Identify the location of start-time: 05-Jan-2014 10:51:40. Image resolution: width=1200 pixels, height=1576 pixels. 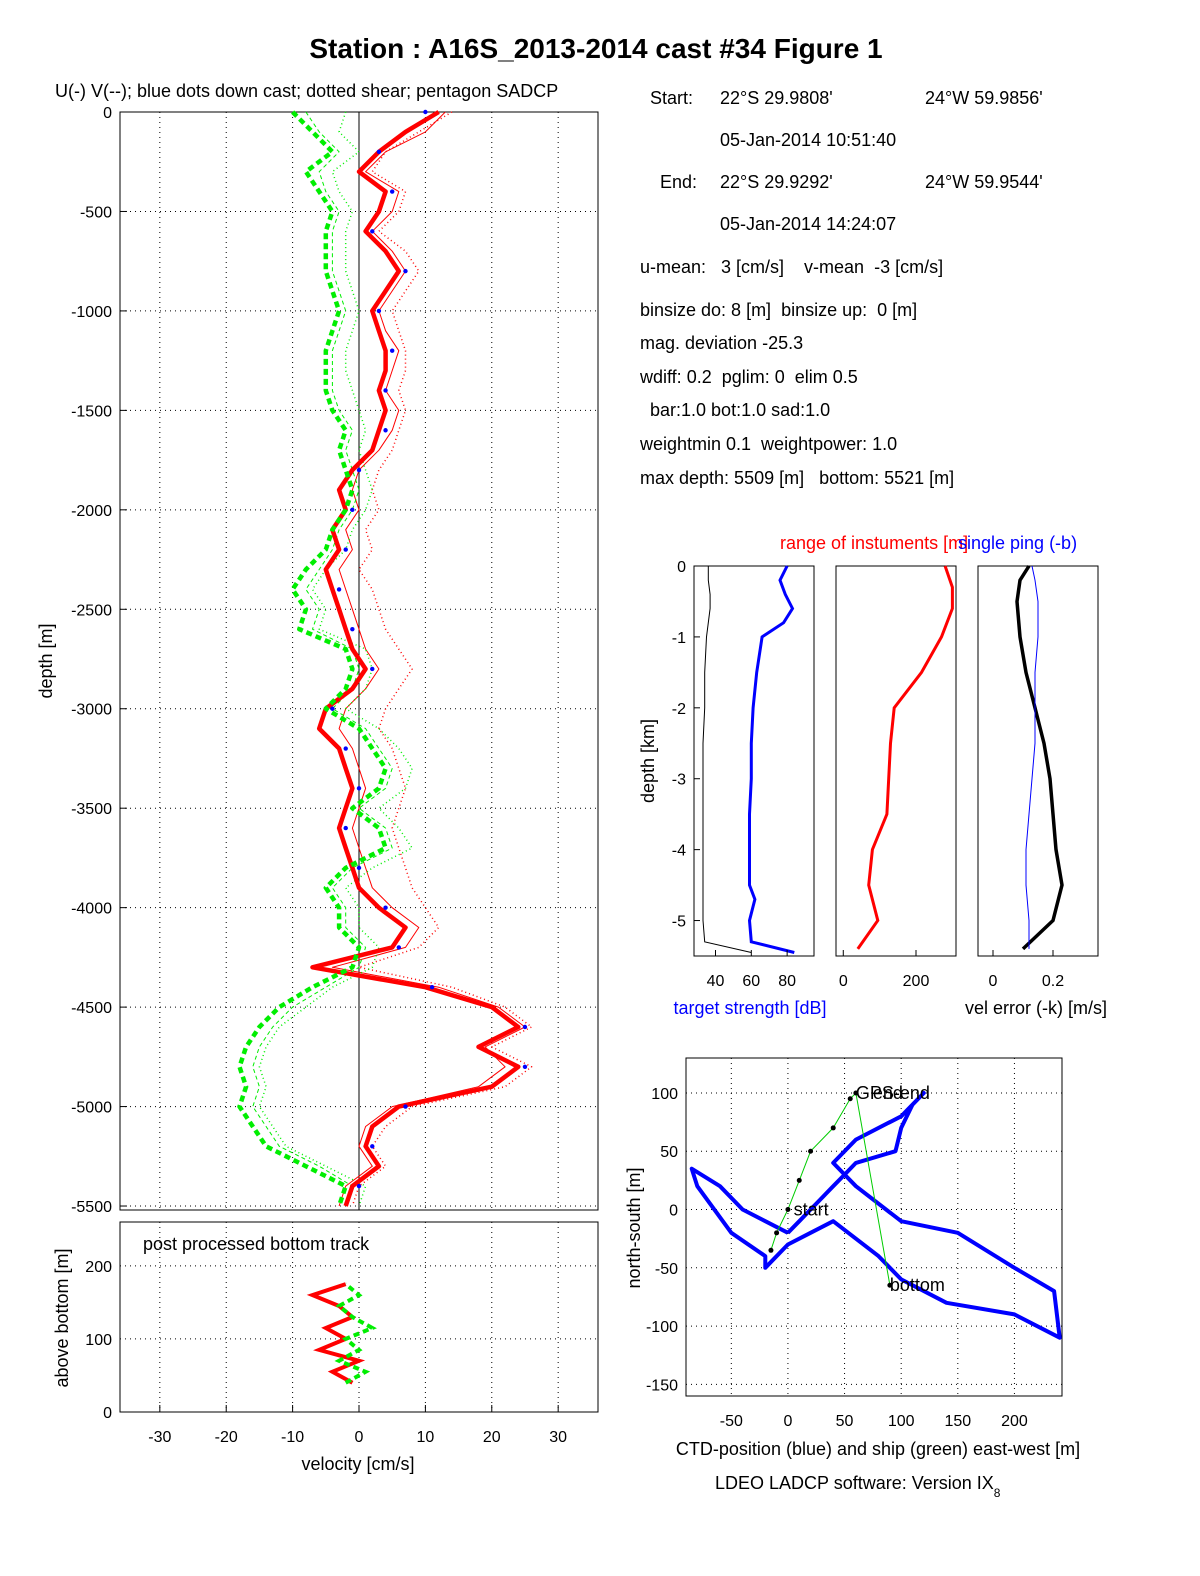
(808, 140).